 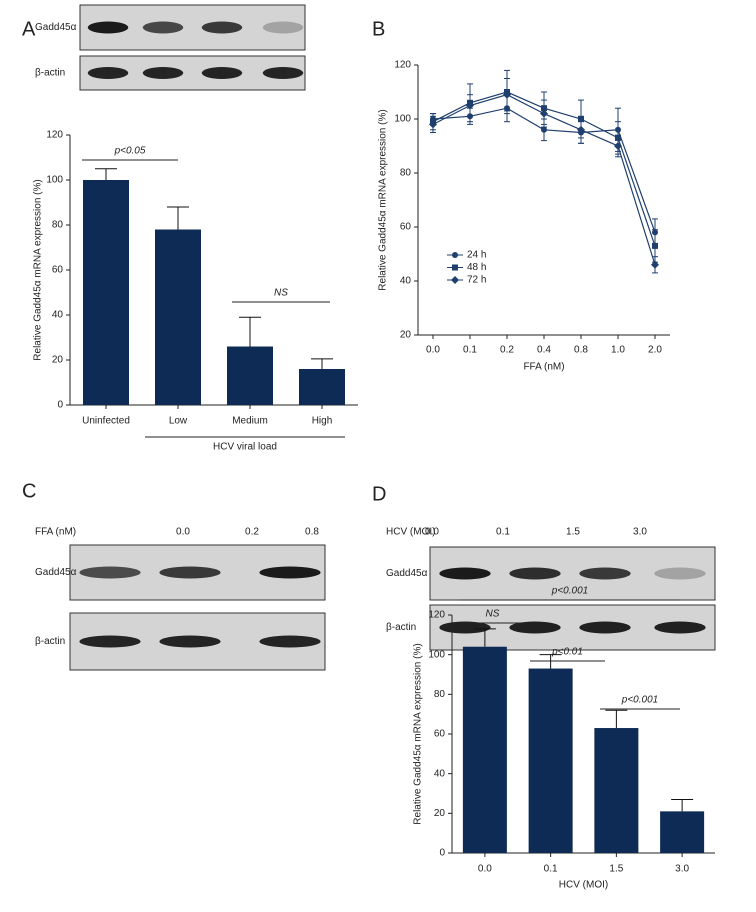 I want to click on significance-label: p<0.01, so click(x=567, y=652).